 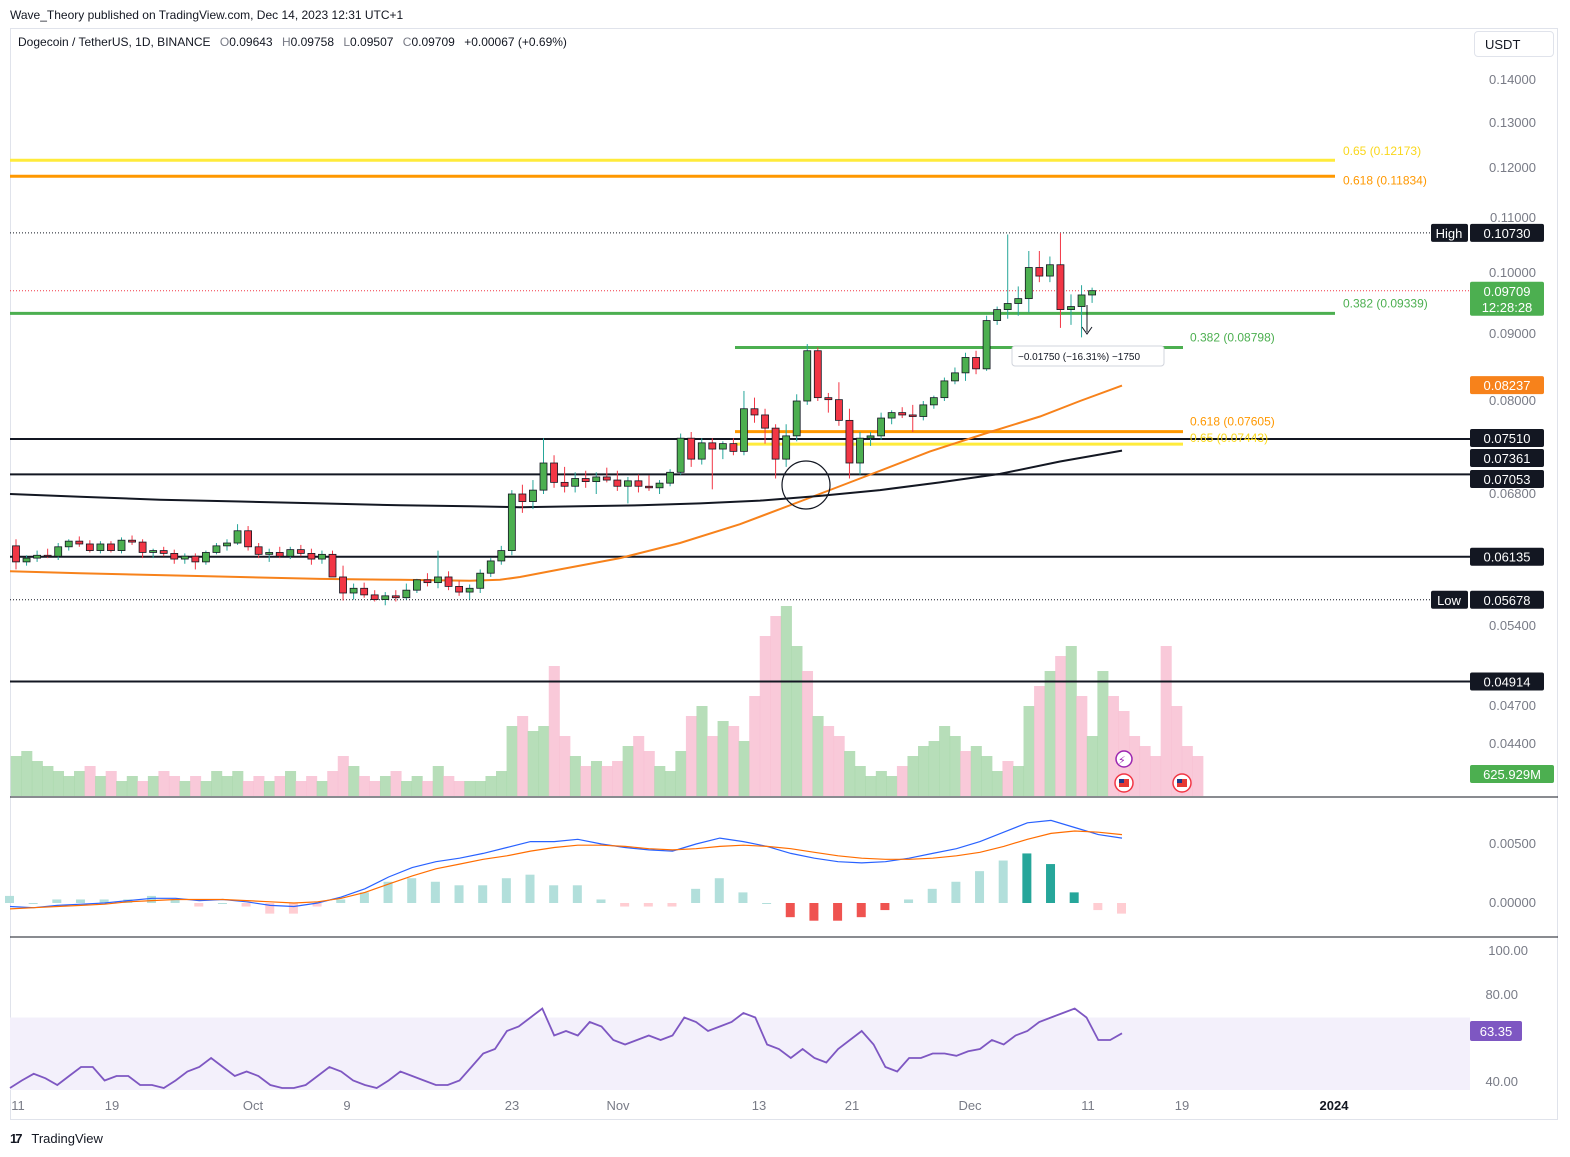 What do you see at coordinates (407, 42) in the screenshot?
I see `close-key: C` at bounding box center [407, 42].